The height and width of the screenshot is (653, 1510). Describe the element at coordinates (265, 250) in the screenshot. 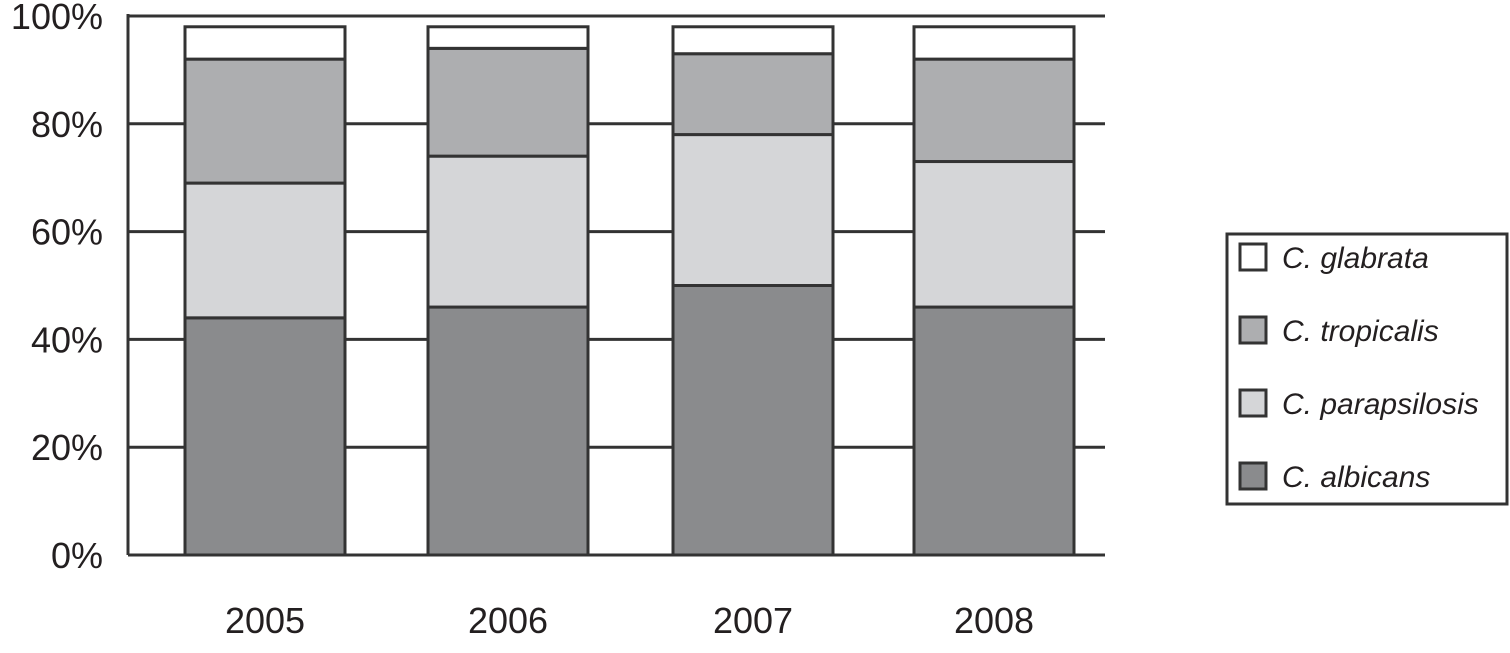

I see `bar-segment-2005-c-parapsilosis` at that location.